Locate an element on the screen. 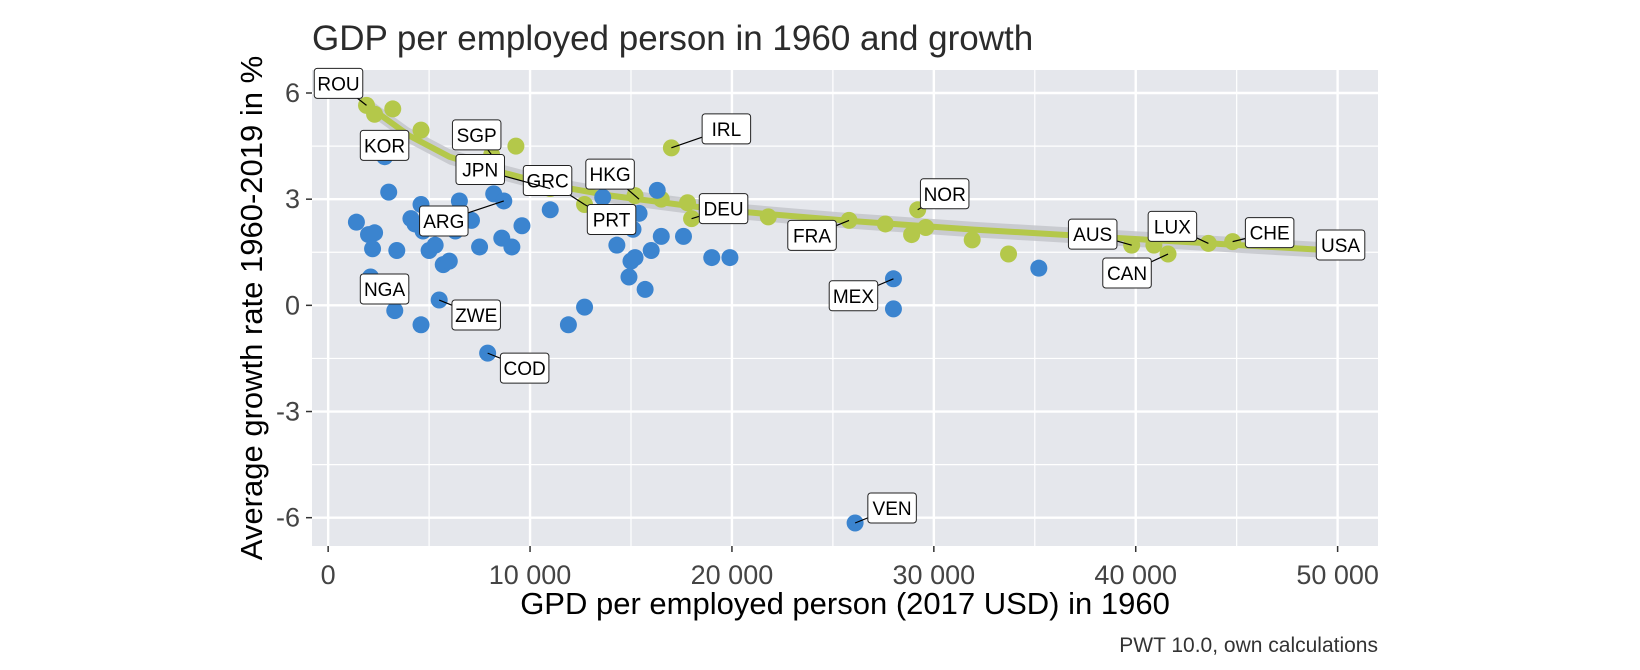 Image resolution: width=1640 pixels, height=670 pixels. point-label: MEX is located at coordinates (861, 295).